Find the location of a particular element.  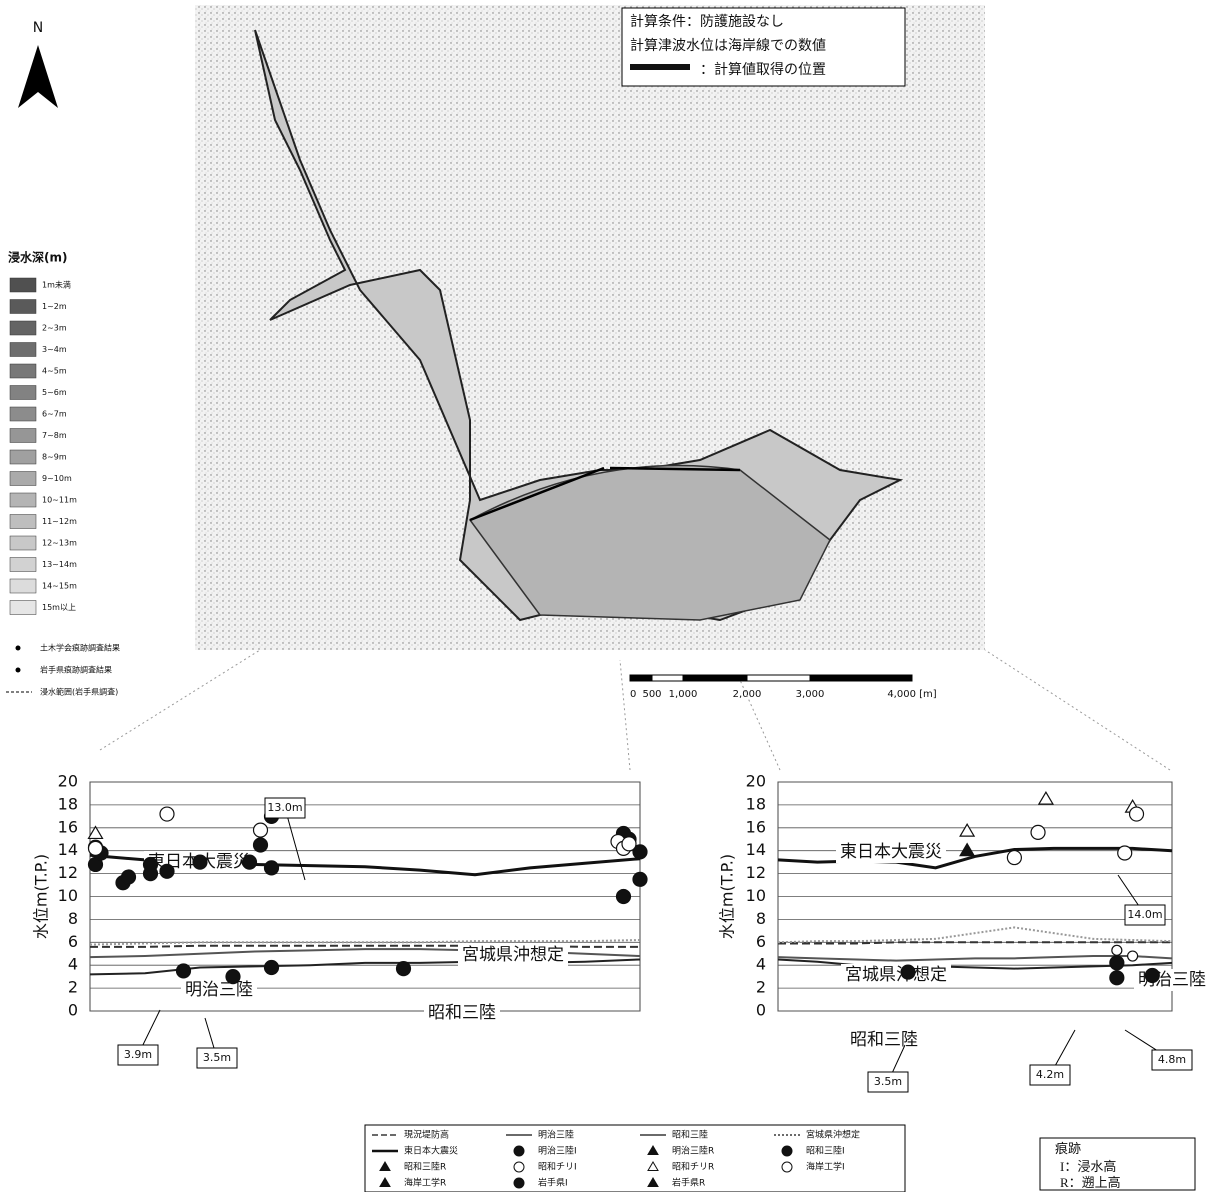

condition-text: ：計算値取得の位置 is located at coordinates (763, 69).